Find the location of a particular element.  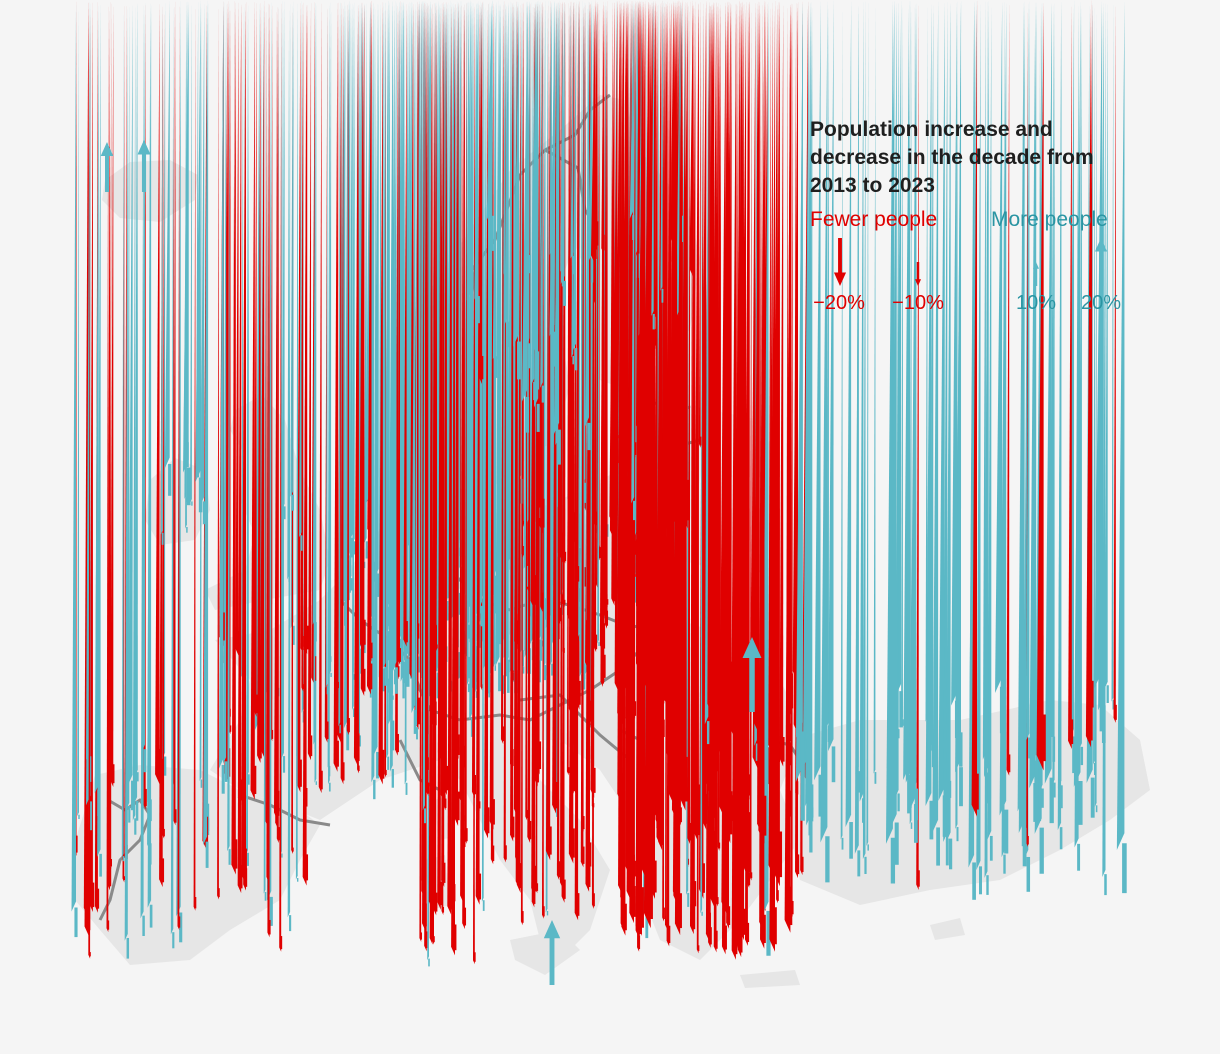

legend-value-20: 20% is located at coordinates (1101, 303).